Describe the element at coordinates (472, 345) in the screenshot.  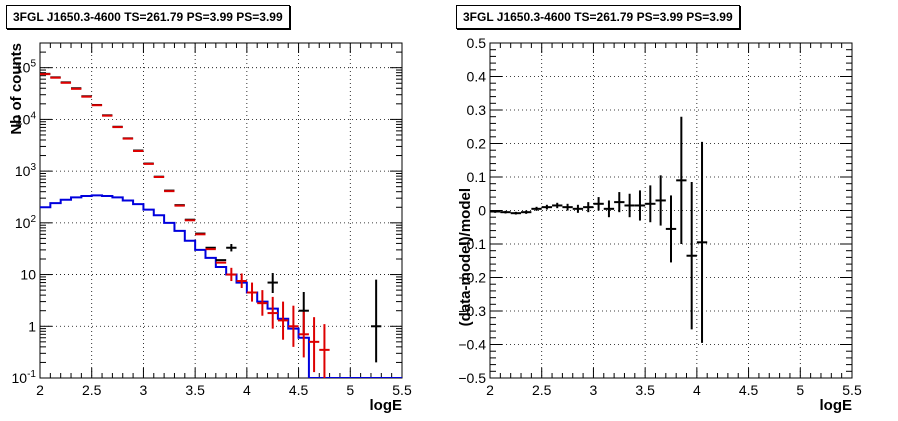
I see `y-tick-label: −0.4` at that location.